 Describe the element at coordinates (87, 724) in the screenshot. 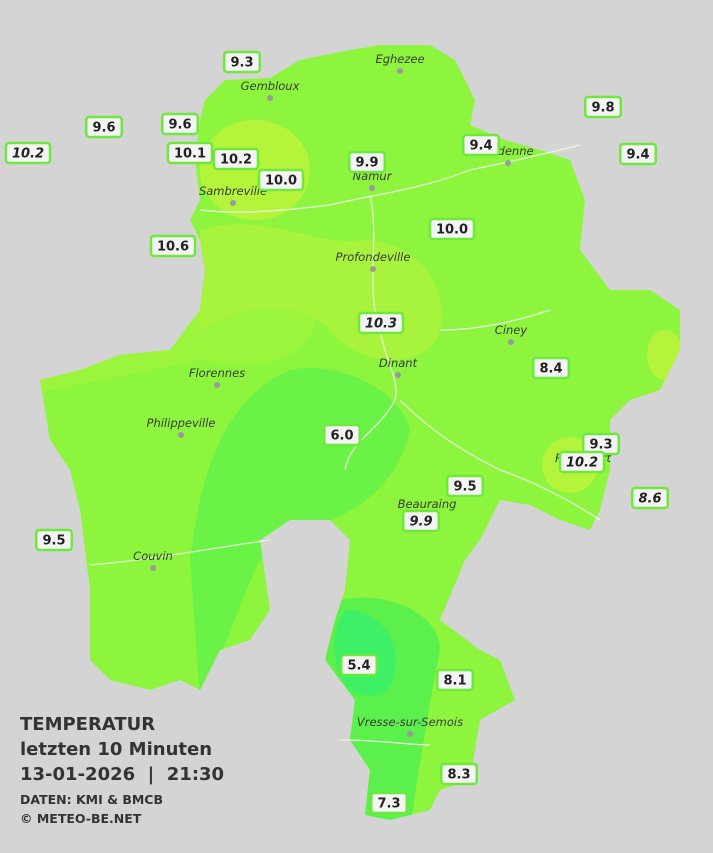

I see `title: TEMPERATUR` at that location.